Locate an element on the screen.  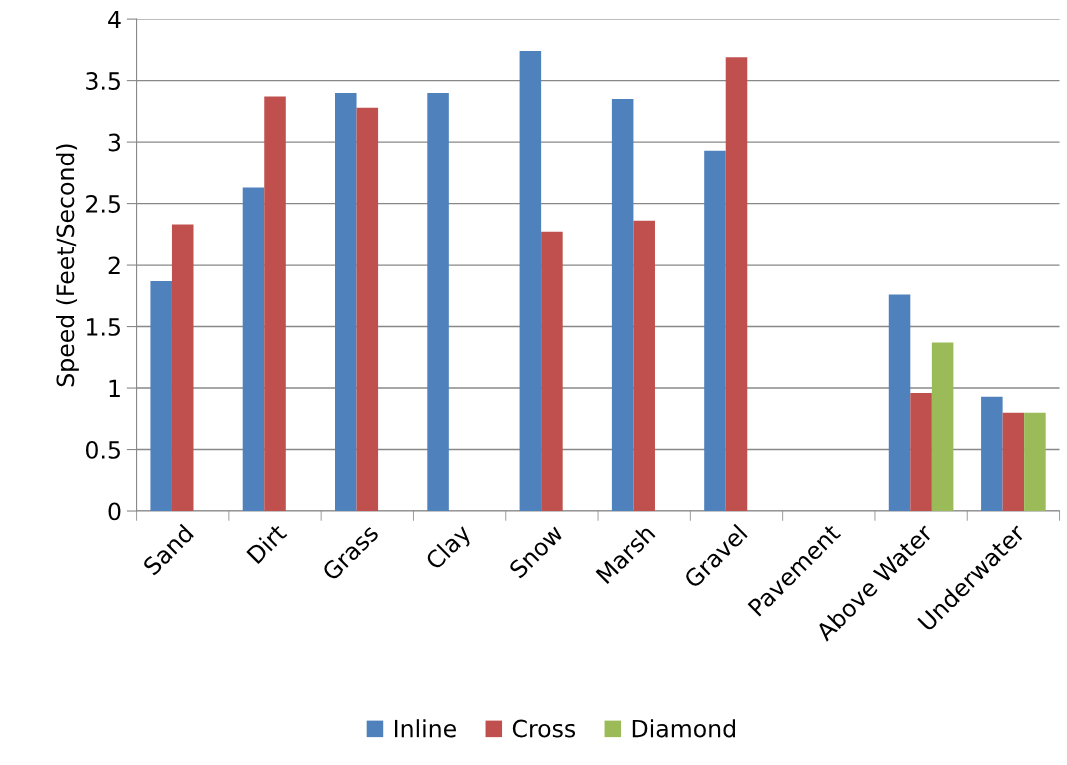
y-tick-label: 1 is located at coordinates (114, 388).